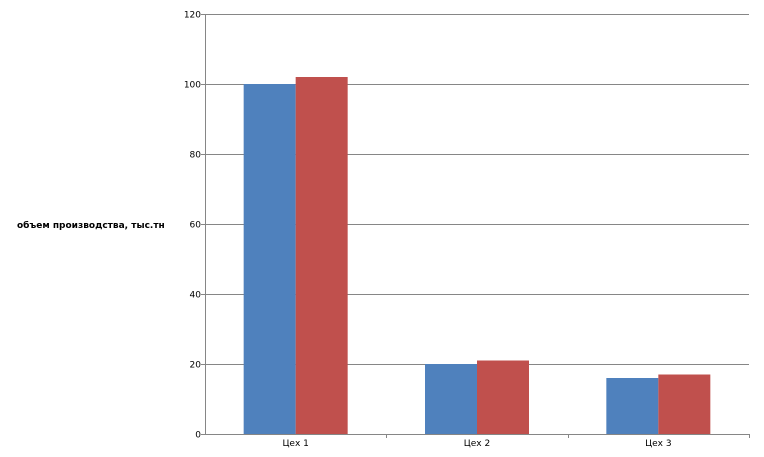  What do you see at coordinates (192, 86) in the screenshot?
I see `y-tick-label: 100` at bounding box center [192, 86].